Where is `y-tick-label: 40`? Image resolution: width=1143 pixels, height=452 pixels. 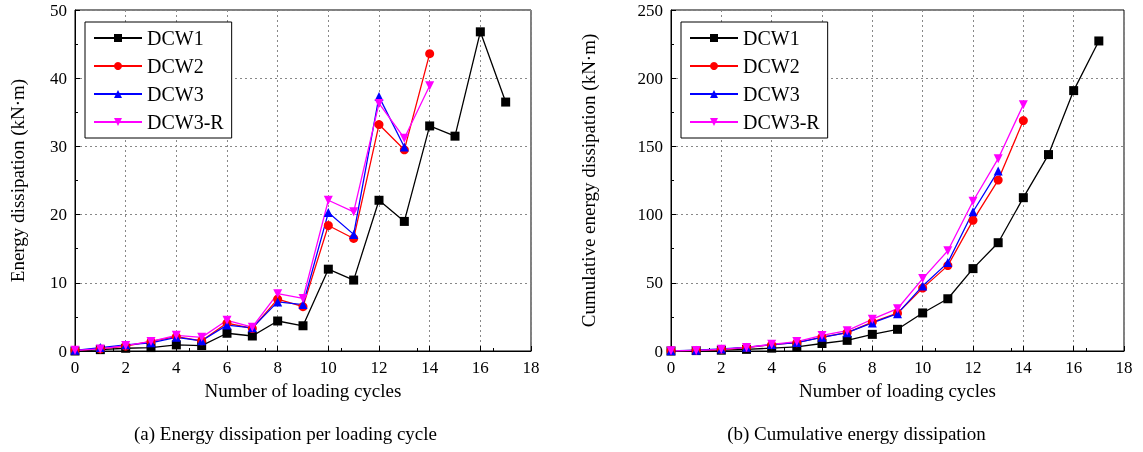 y-tick-label: 40 is located at coordinates (58, 78).